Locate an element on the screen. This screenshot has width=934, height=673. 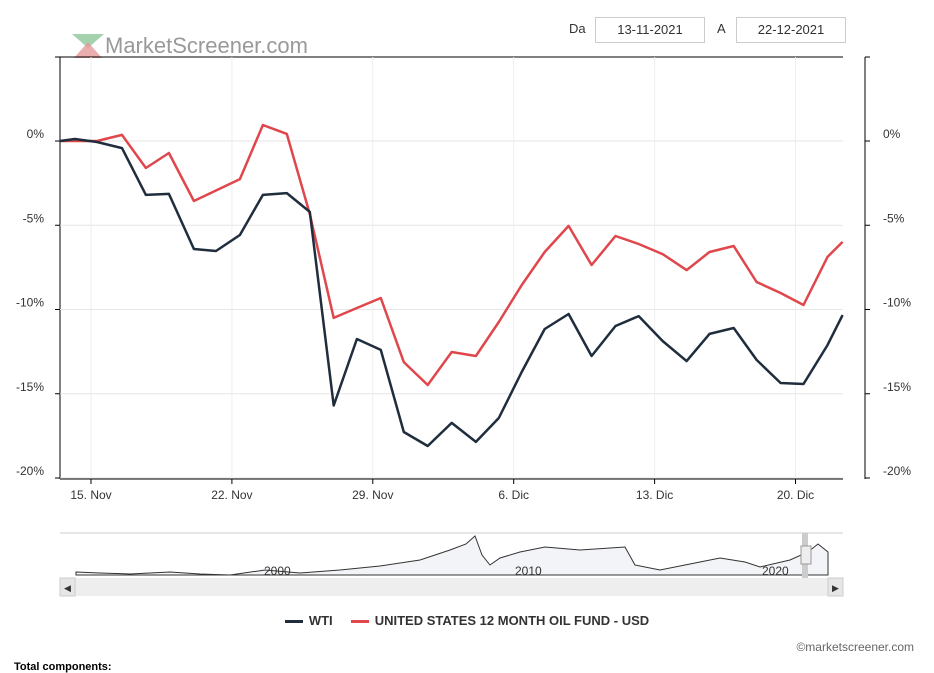
to-label: A is located at coordinates (721, 28).